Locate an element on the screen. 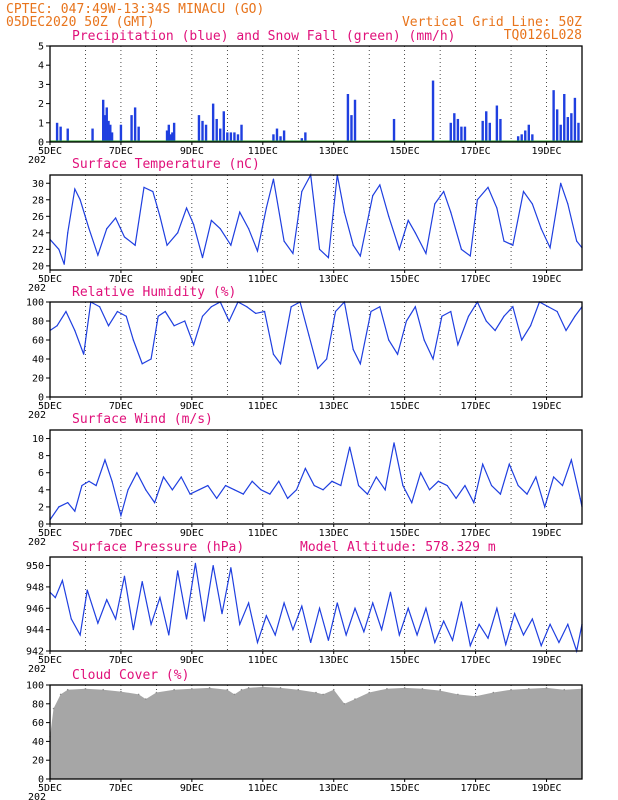  x-tick-label: 17DEC is located at coordinates (476, 533).